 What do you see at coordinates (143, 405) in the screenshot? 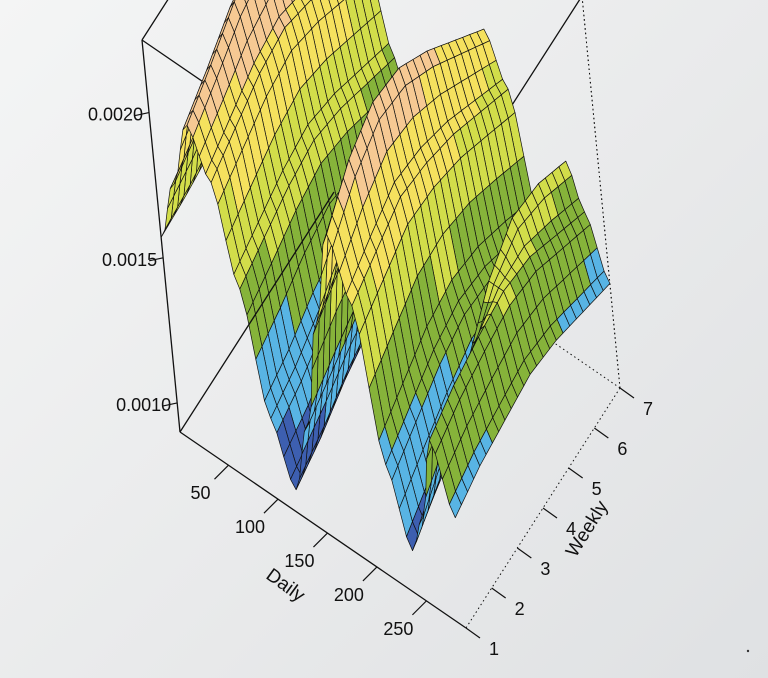
I see `z-tick-label: 0.0010` at bounding box center [143, 405].